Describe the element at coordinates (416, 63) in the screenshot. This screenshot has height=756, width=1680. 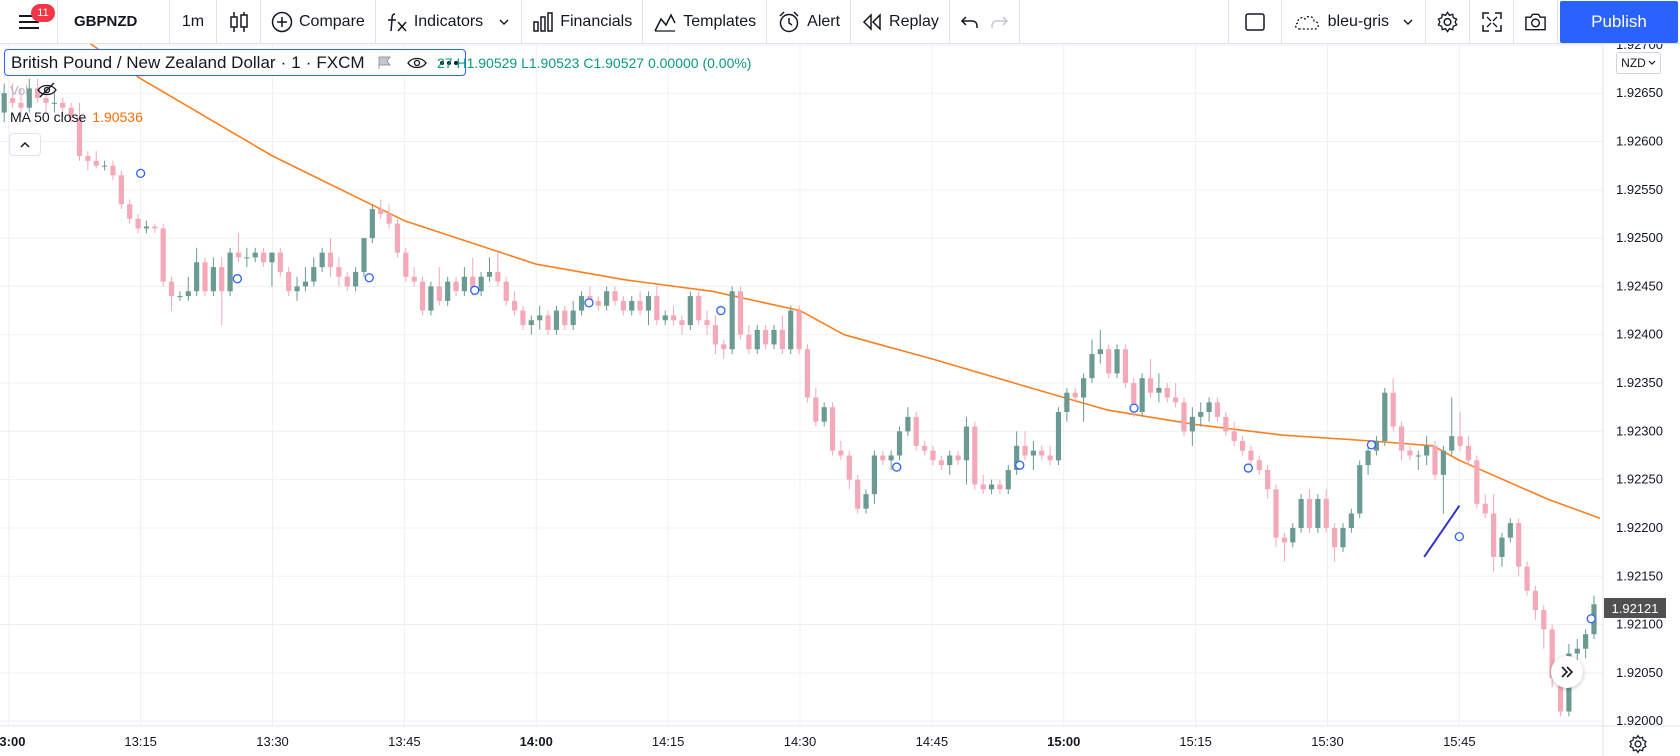
I see `eye-icon` at that location.